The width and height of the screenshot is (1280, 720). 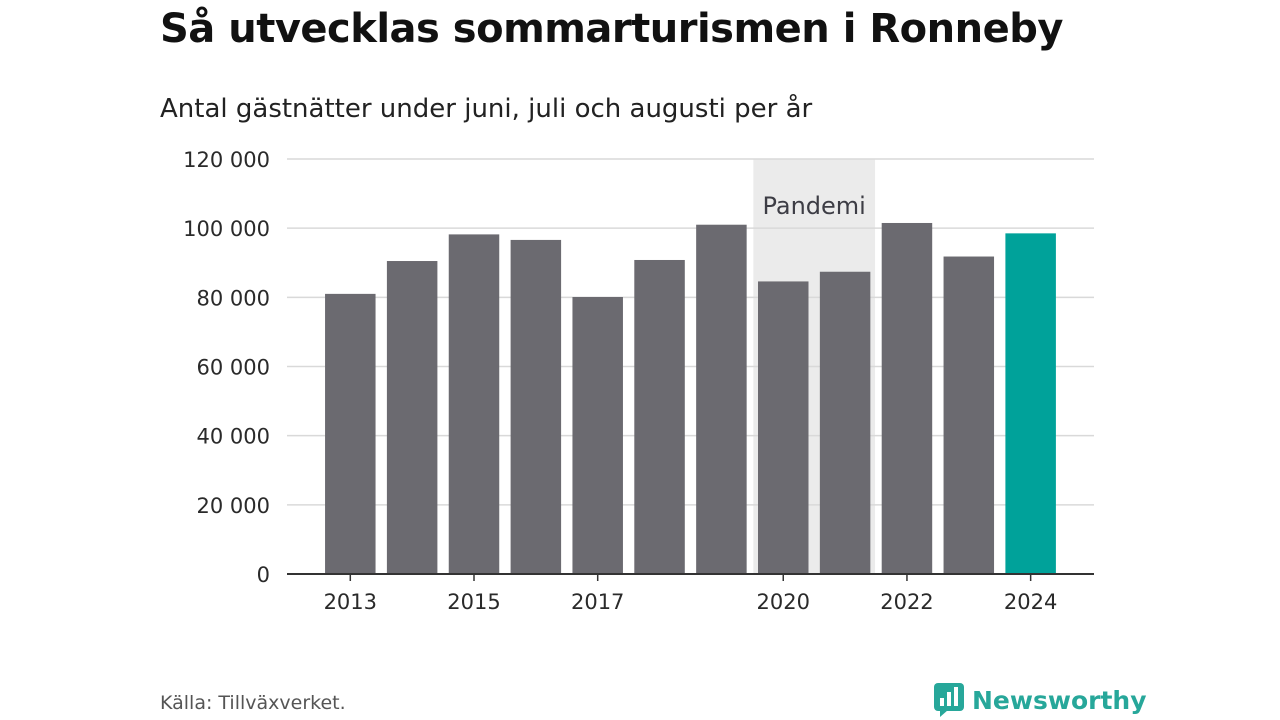 I want to click on bar-2016, so click(x=536, y=407).